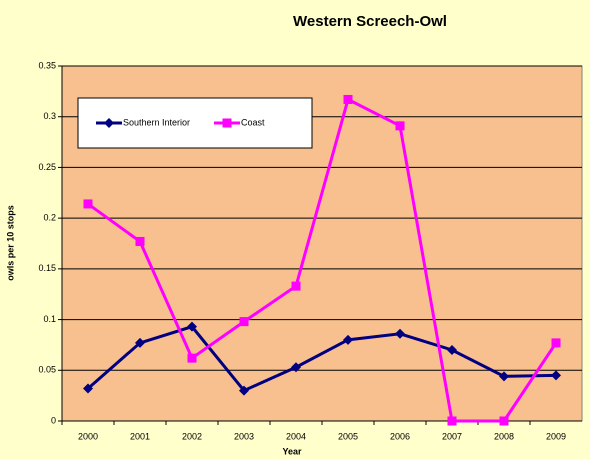  What do you see at coordinates (140, 436) in the screenshot?
I see `x-tick-label: 2001` at bounding box center [140, 436].